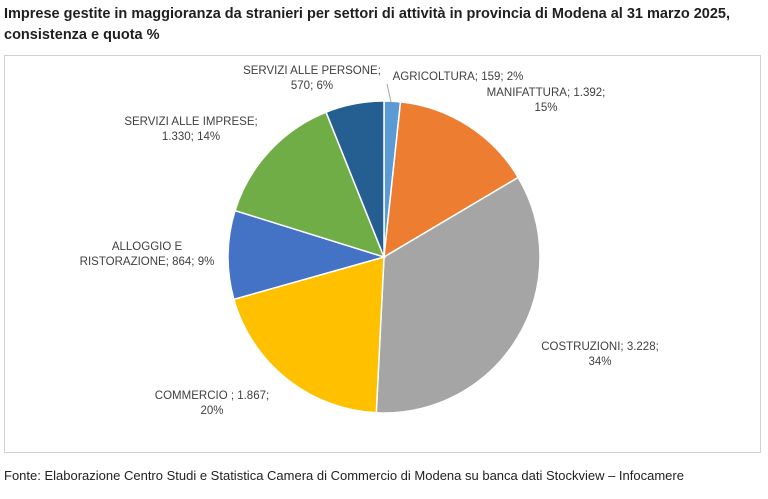  What do you see at coordinates (389, 93) in the screenshot?
I see `leader-line-agricoltura` at bounding box center [389, 93].